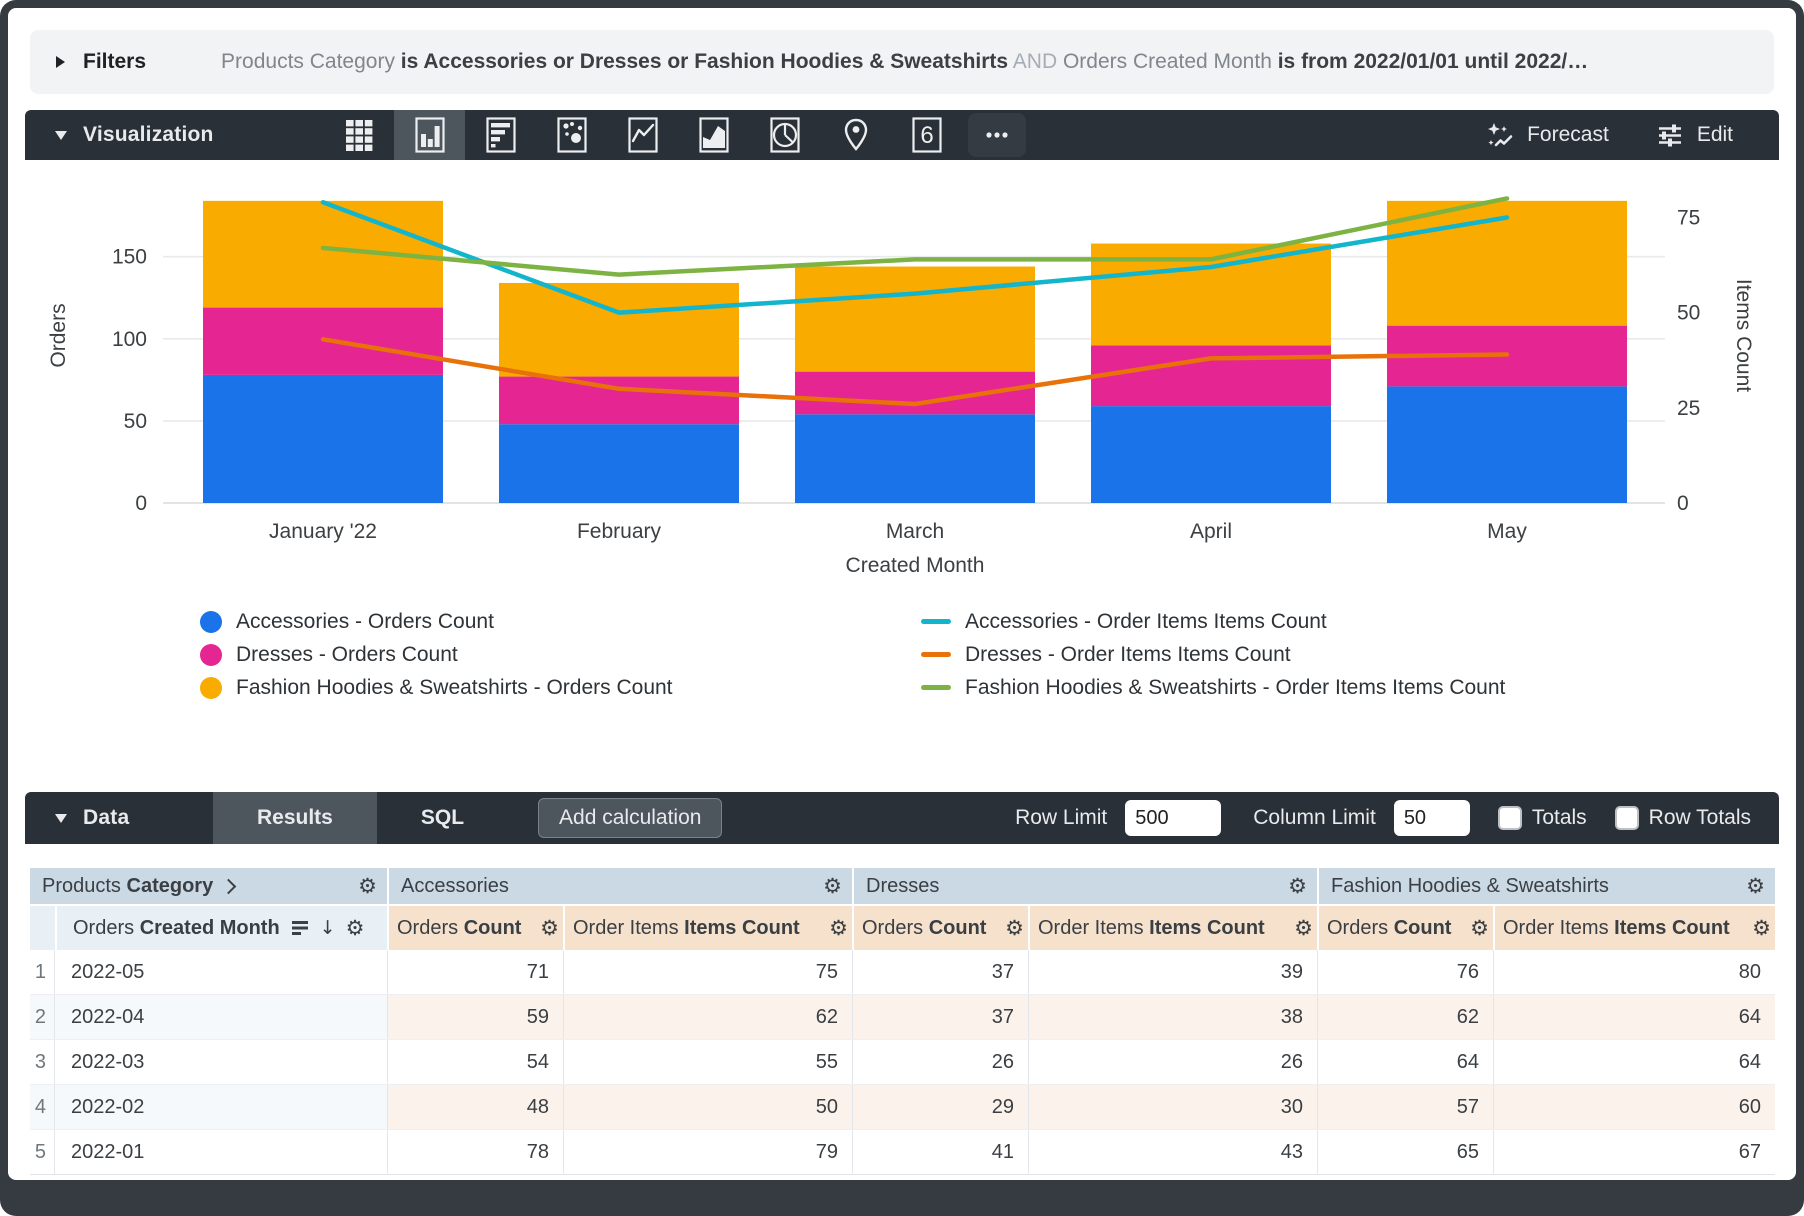  I want to click on legend-item: Accessories - Order Items Items Count, so click(1213, 621).